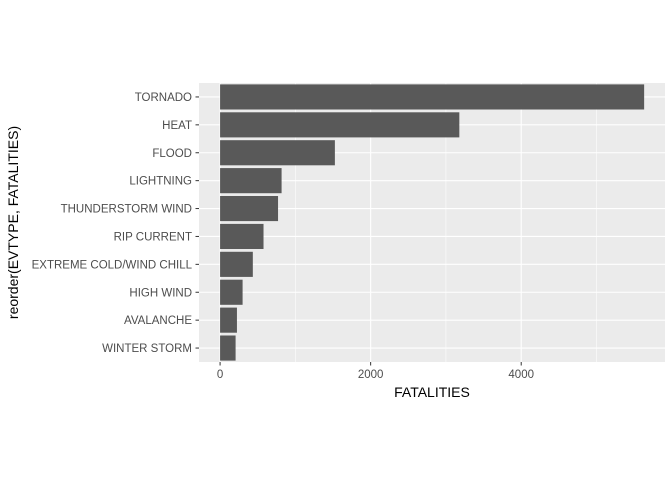 This screenshot has width=672, height=480. Describe the element at coordinates (153, 237) in the screenshot. I see `y-tick-label: RIP CURRENT` at that location.